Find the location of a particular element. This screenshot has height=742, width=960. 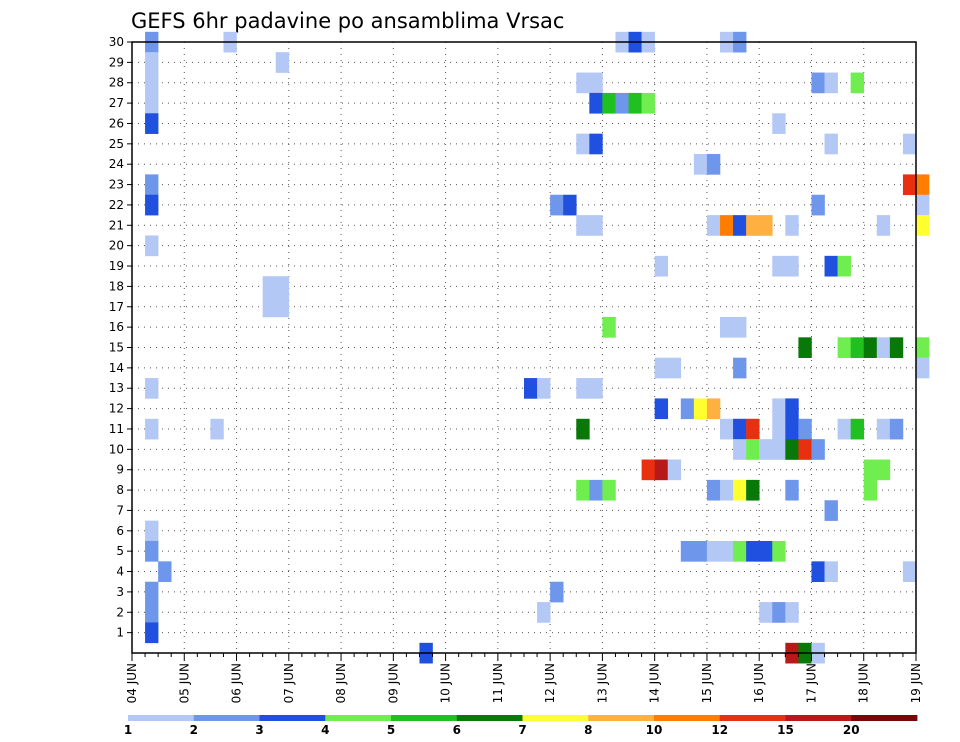

x-tick-label: 08 JUN is located at coordinates (341, 683).